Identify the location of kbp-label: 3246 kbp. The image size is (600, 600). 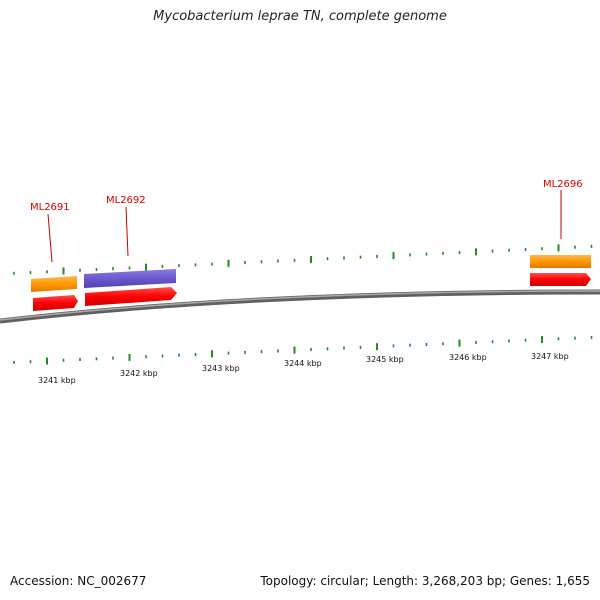
(468, 357).